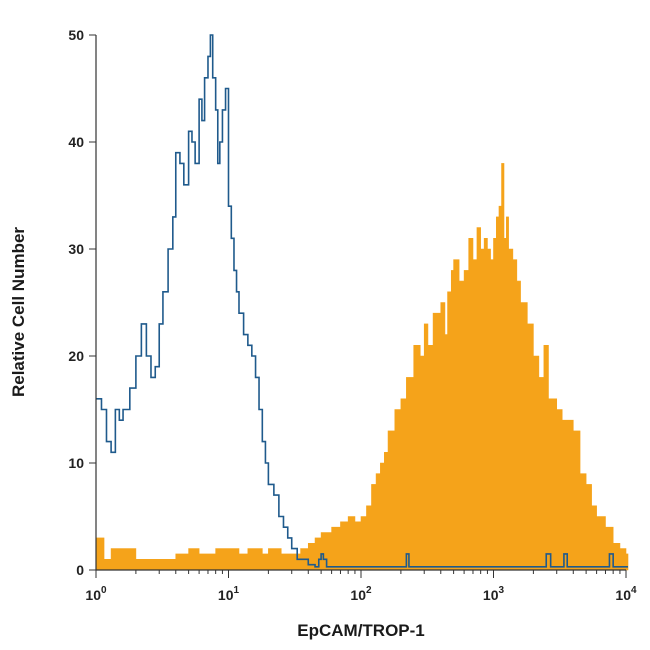 The image size is (650, 650). I want to click on y-tick-label: 40, so click(76, 142).